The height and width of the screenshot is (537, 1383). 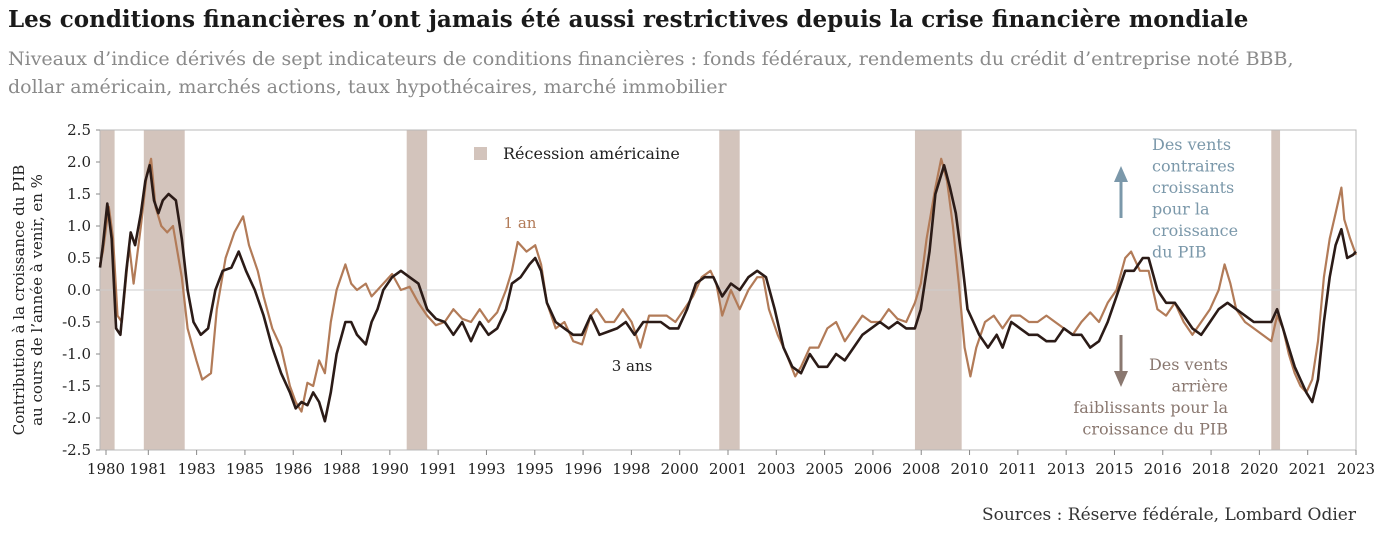 What do you see at coordinates (1356, 469) in the screenshot?
I see `x-tick-label: 2023` at bounding box center [1356, 469].